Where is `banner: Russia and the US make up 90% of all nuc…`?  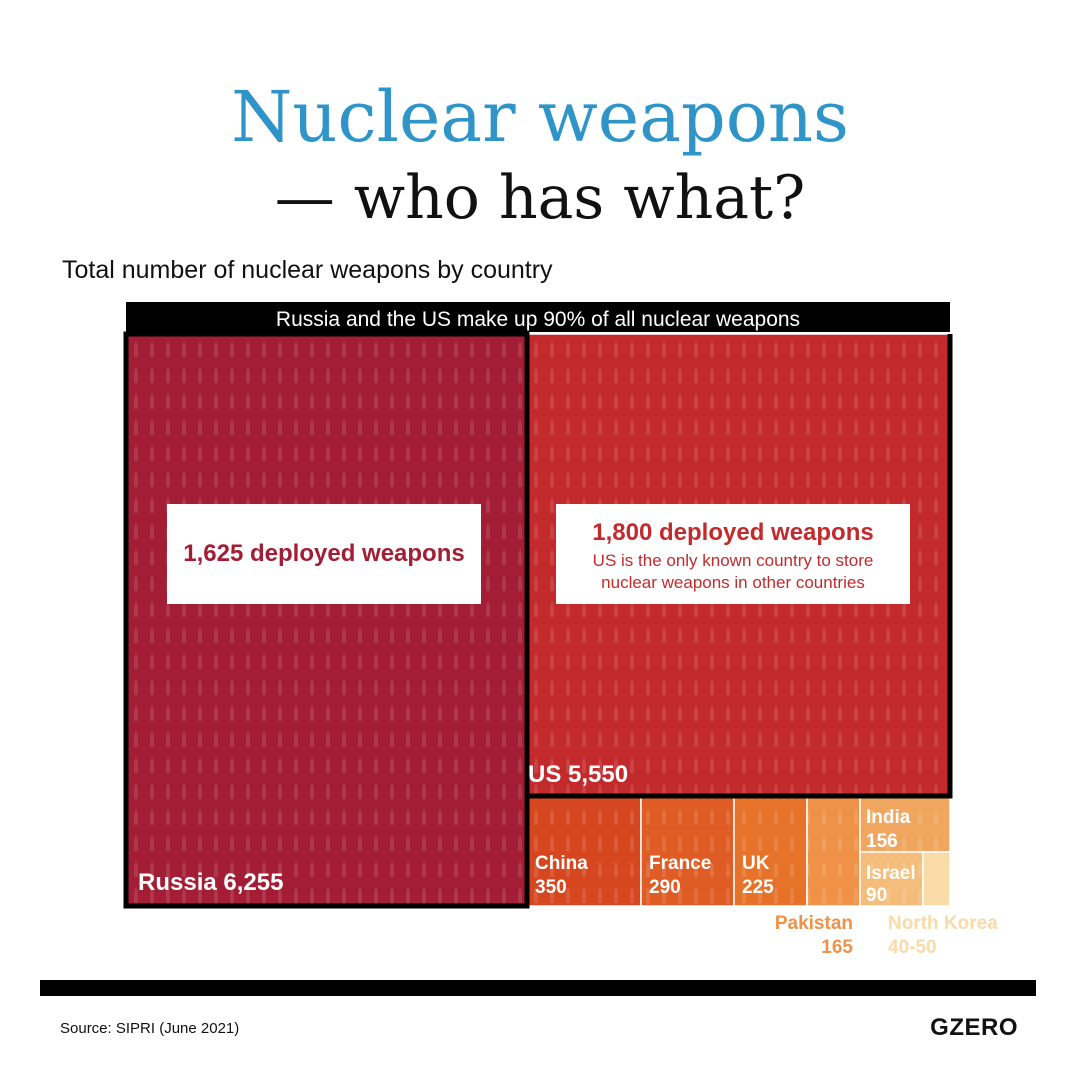 banner: Russia and the US make up 90% of all nuc… is located at coordinates (538, 317).